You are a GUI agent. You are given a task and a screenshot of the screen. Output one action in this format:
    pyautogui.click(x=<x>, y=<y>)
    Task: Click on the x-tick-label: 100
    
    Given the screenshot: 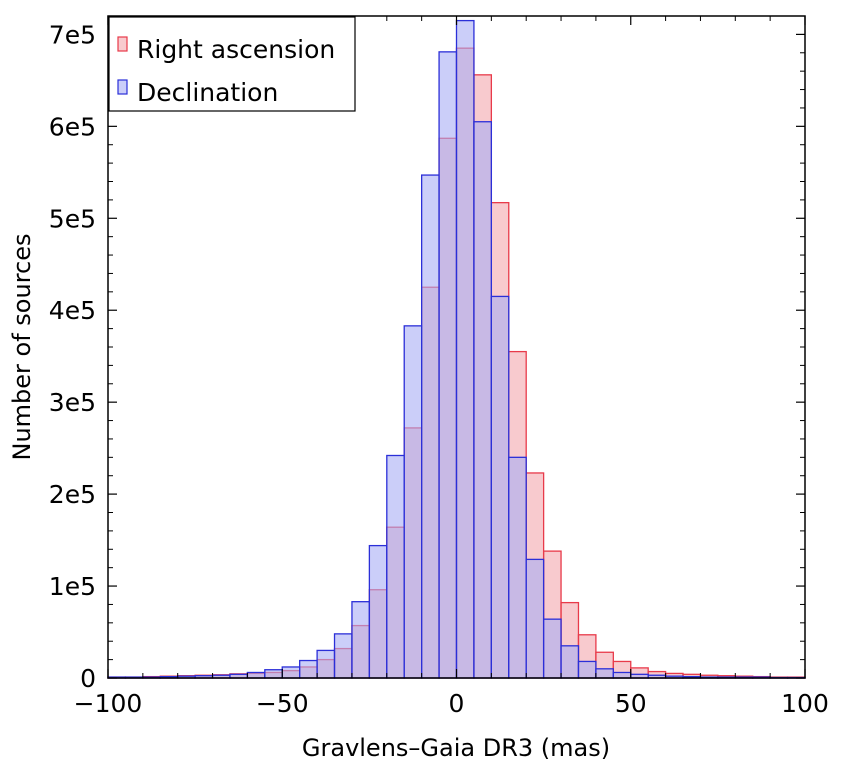 What is the action you would take?
    pyautogui.click(x=805, y=703)
    